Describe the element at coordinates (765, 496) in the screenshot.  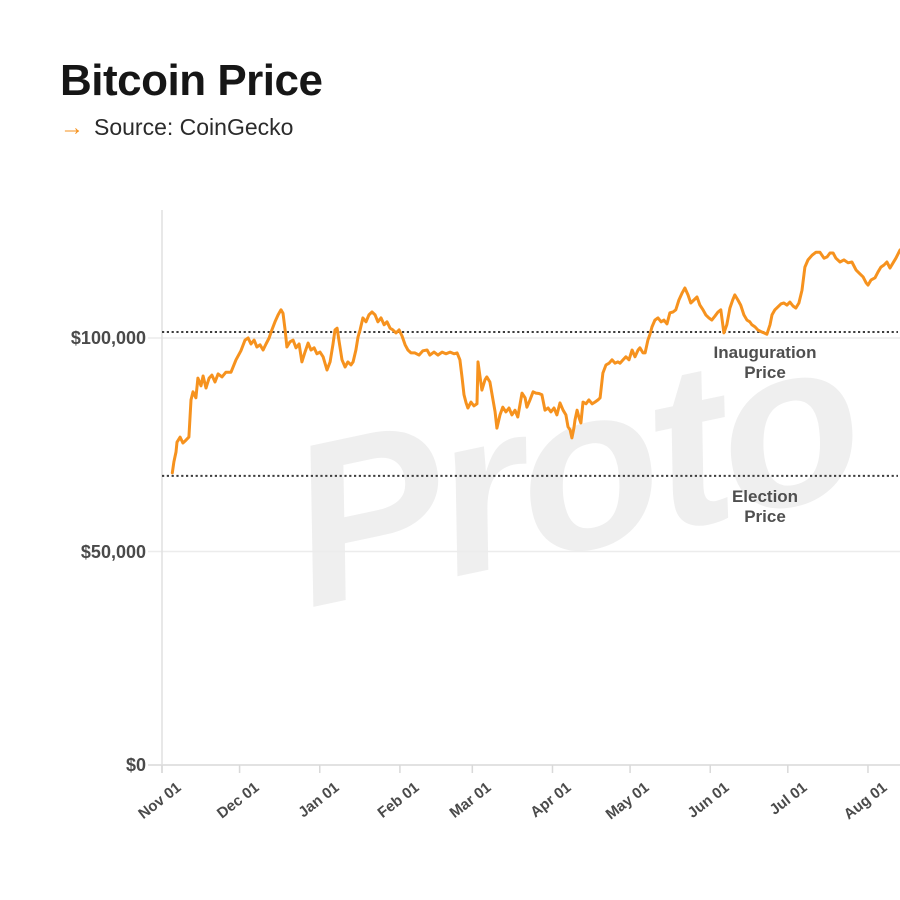
I see `election-price-label-line1: Election` at that location.